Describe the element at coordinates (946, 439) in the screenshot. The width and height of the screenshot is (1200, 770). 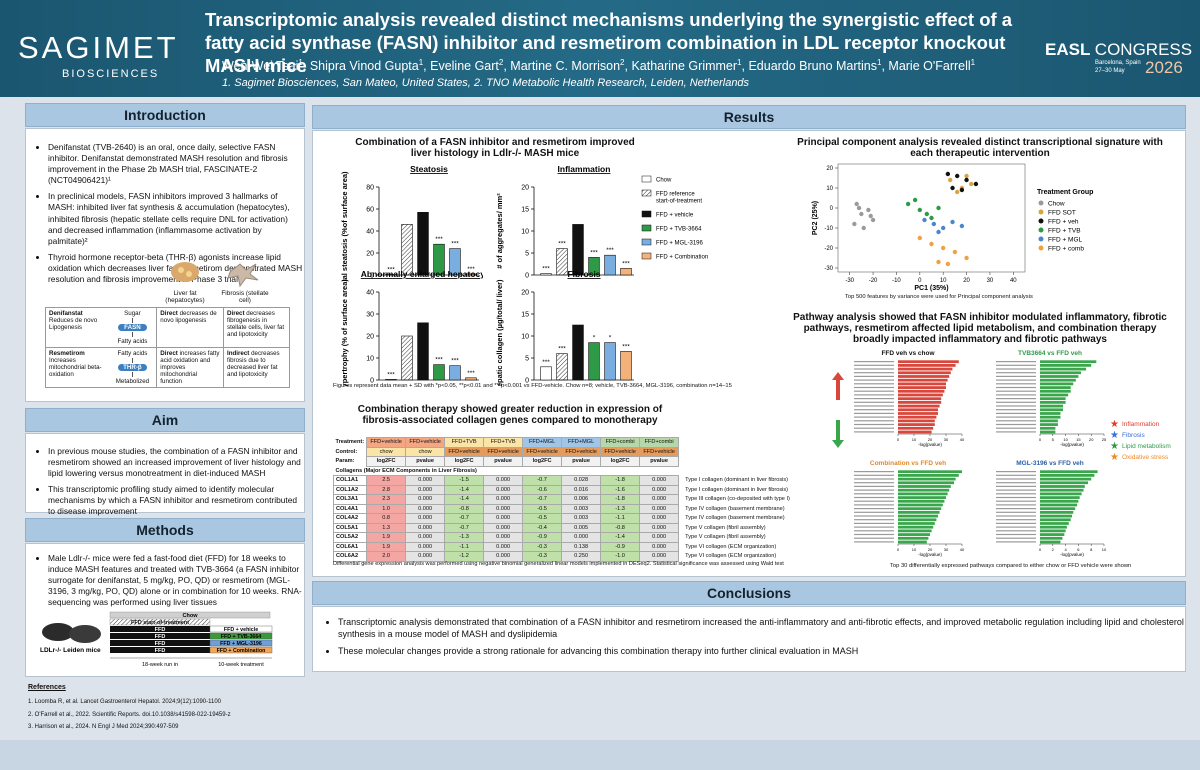
I see `x-tick-label: 30` at that location.